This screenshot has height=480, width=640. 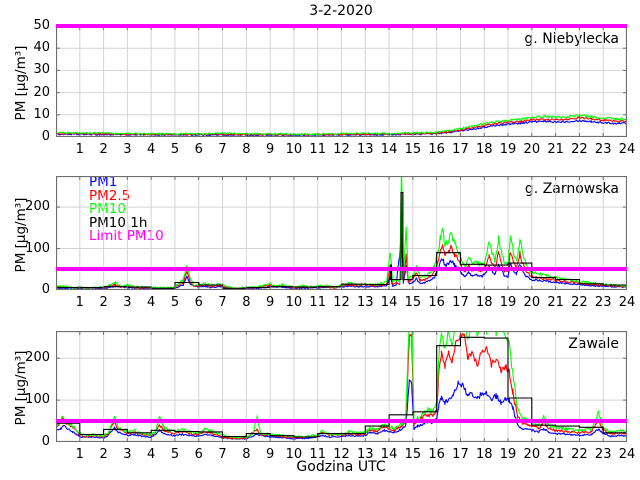 I want to click on y-tick-label: 40, so click(x=41, y=48).